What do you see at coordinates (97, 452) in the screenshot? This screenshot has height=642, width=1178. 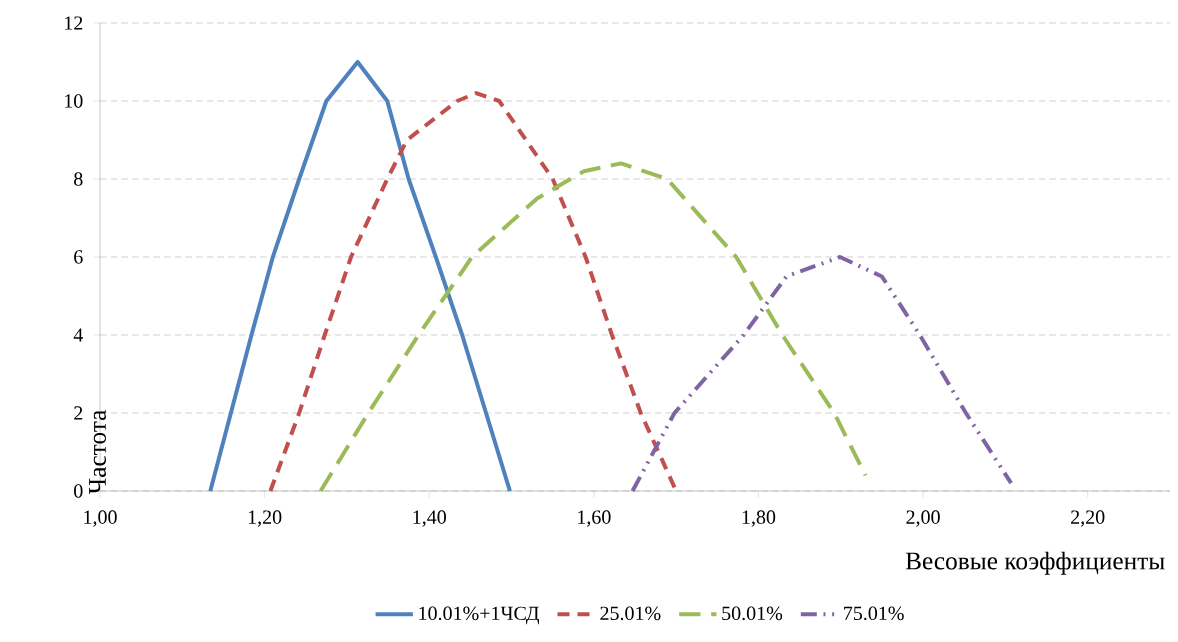 I see `y-axis-title: Частота` at bounding box center [97, 452].